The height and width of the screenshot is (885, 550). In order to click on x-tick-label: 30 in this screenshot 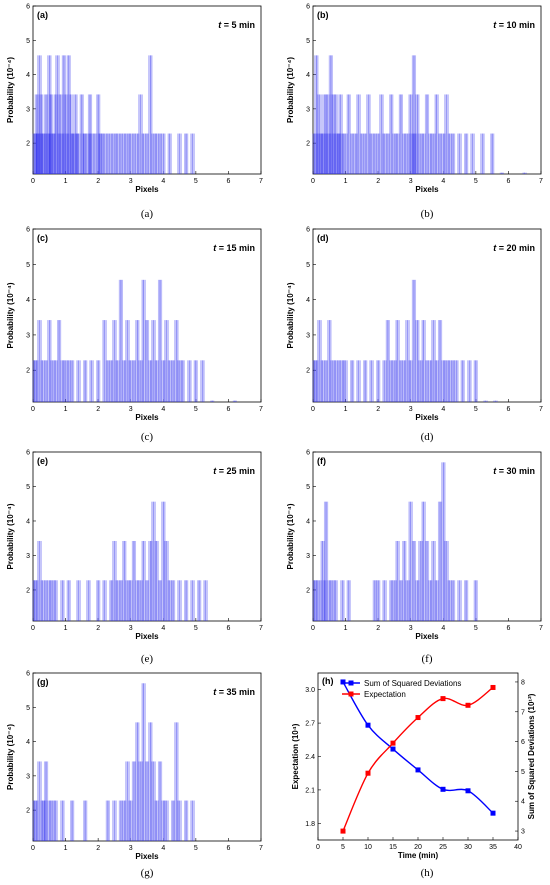, I will do `click(468, 847)`.